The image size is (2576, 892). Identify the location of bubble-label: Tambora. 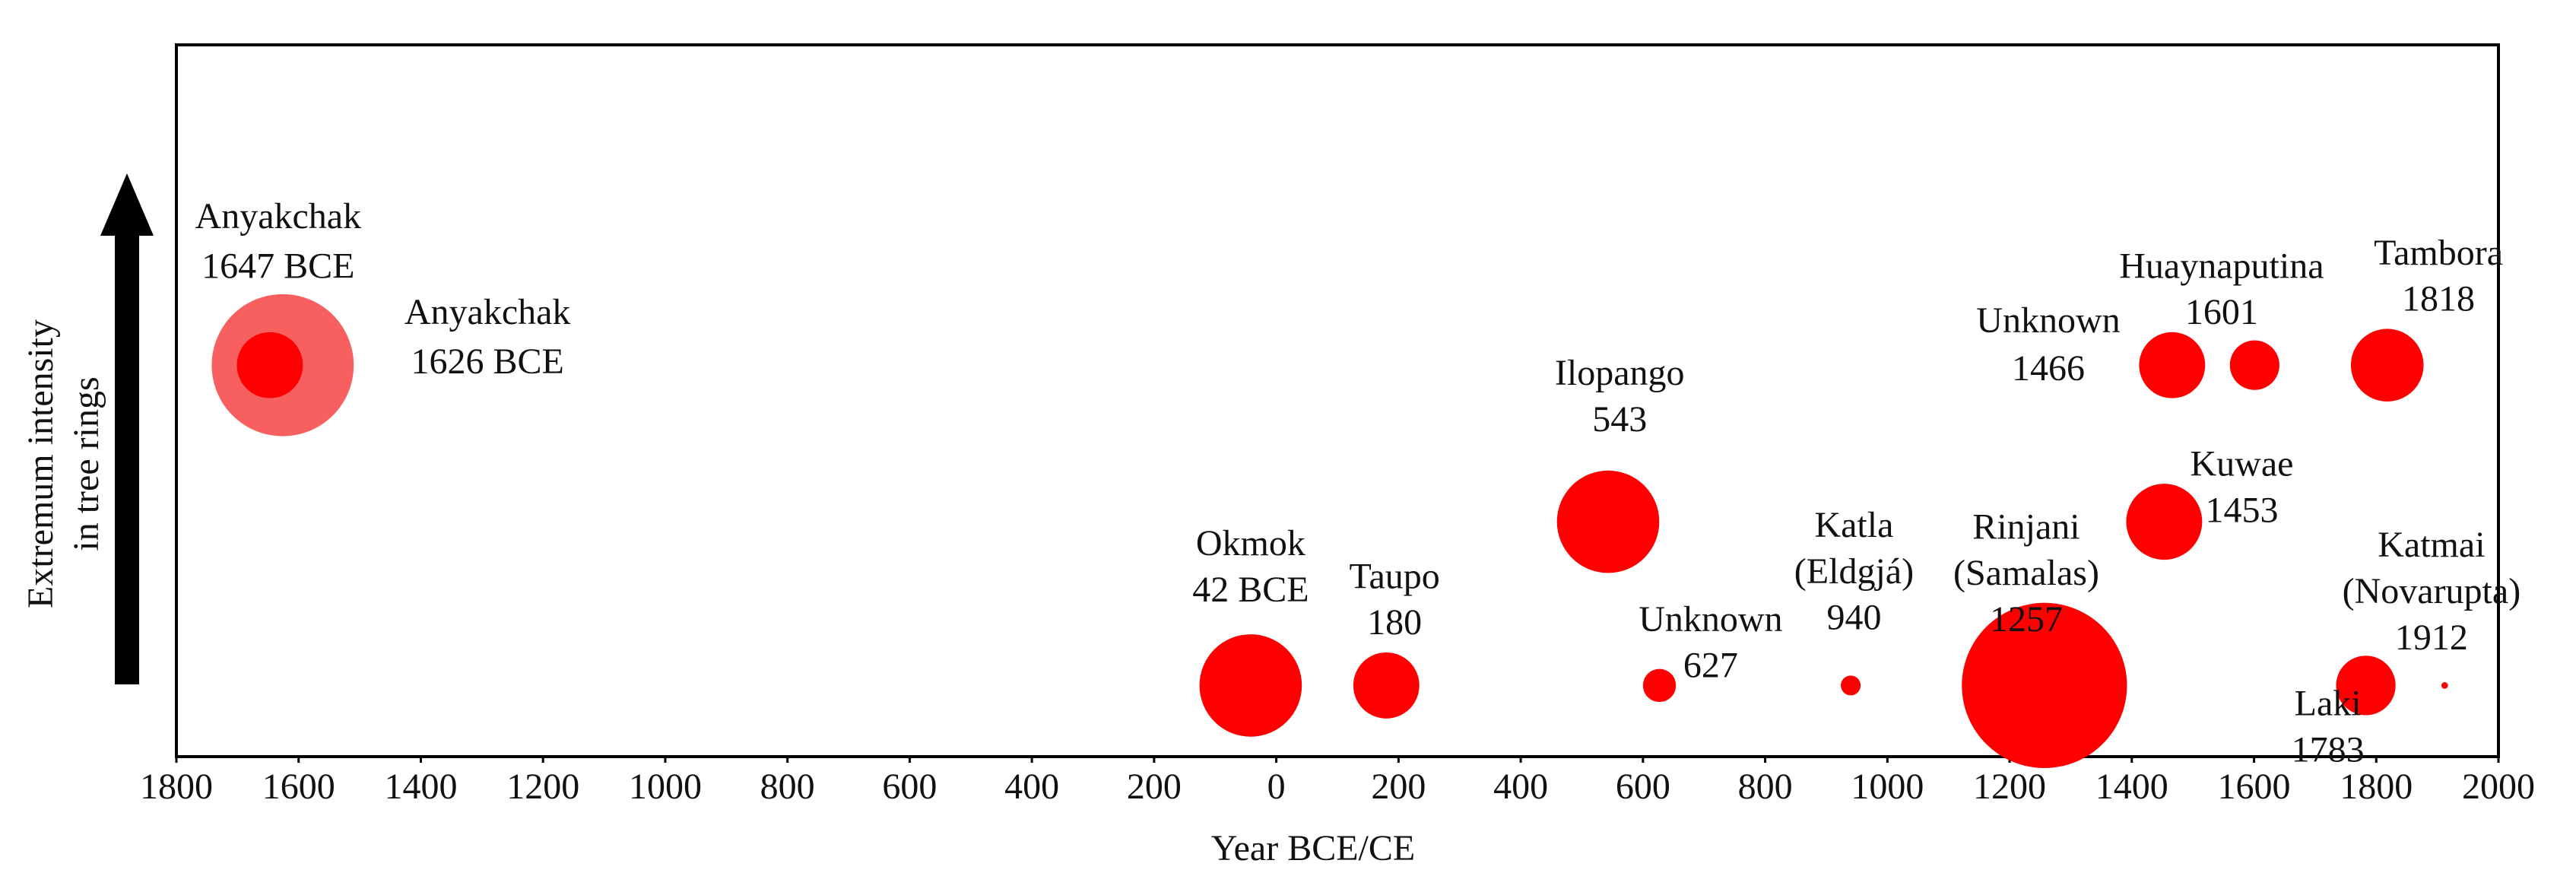
(2439, 253).